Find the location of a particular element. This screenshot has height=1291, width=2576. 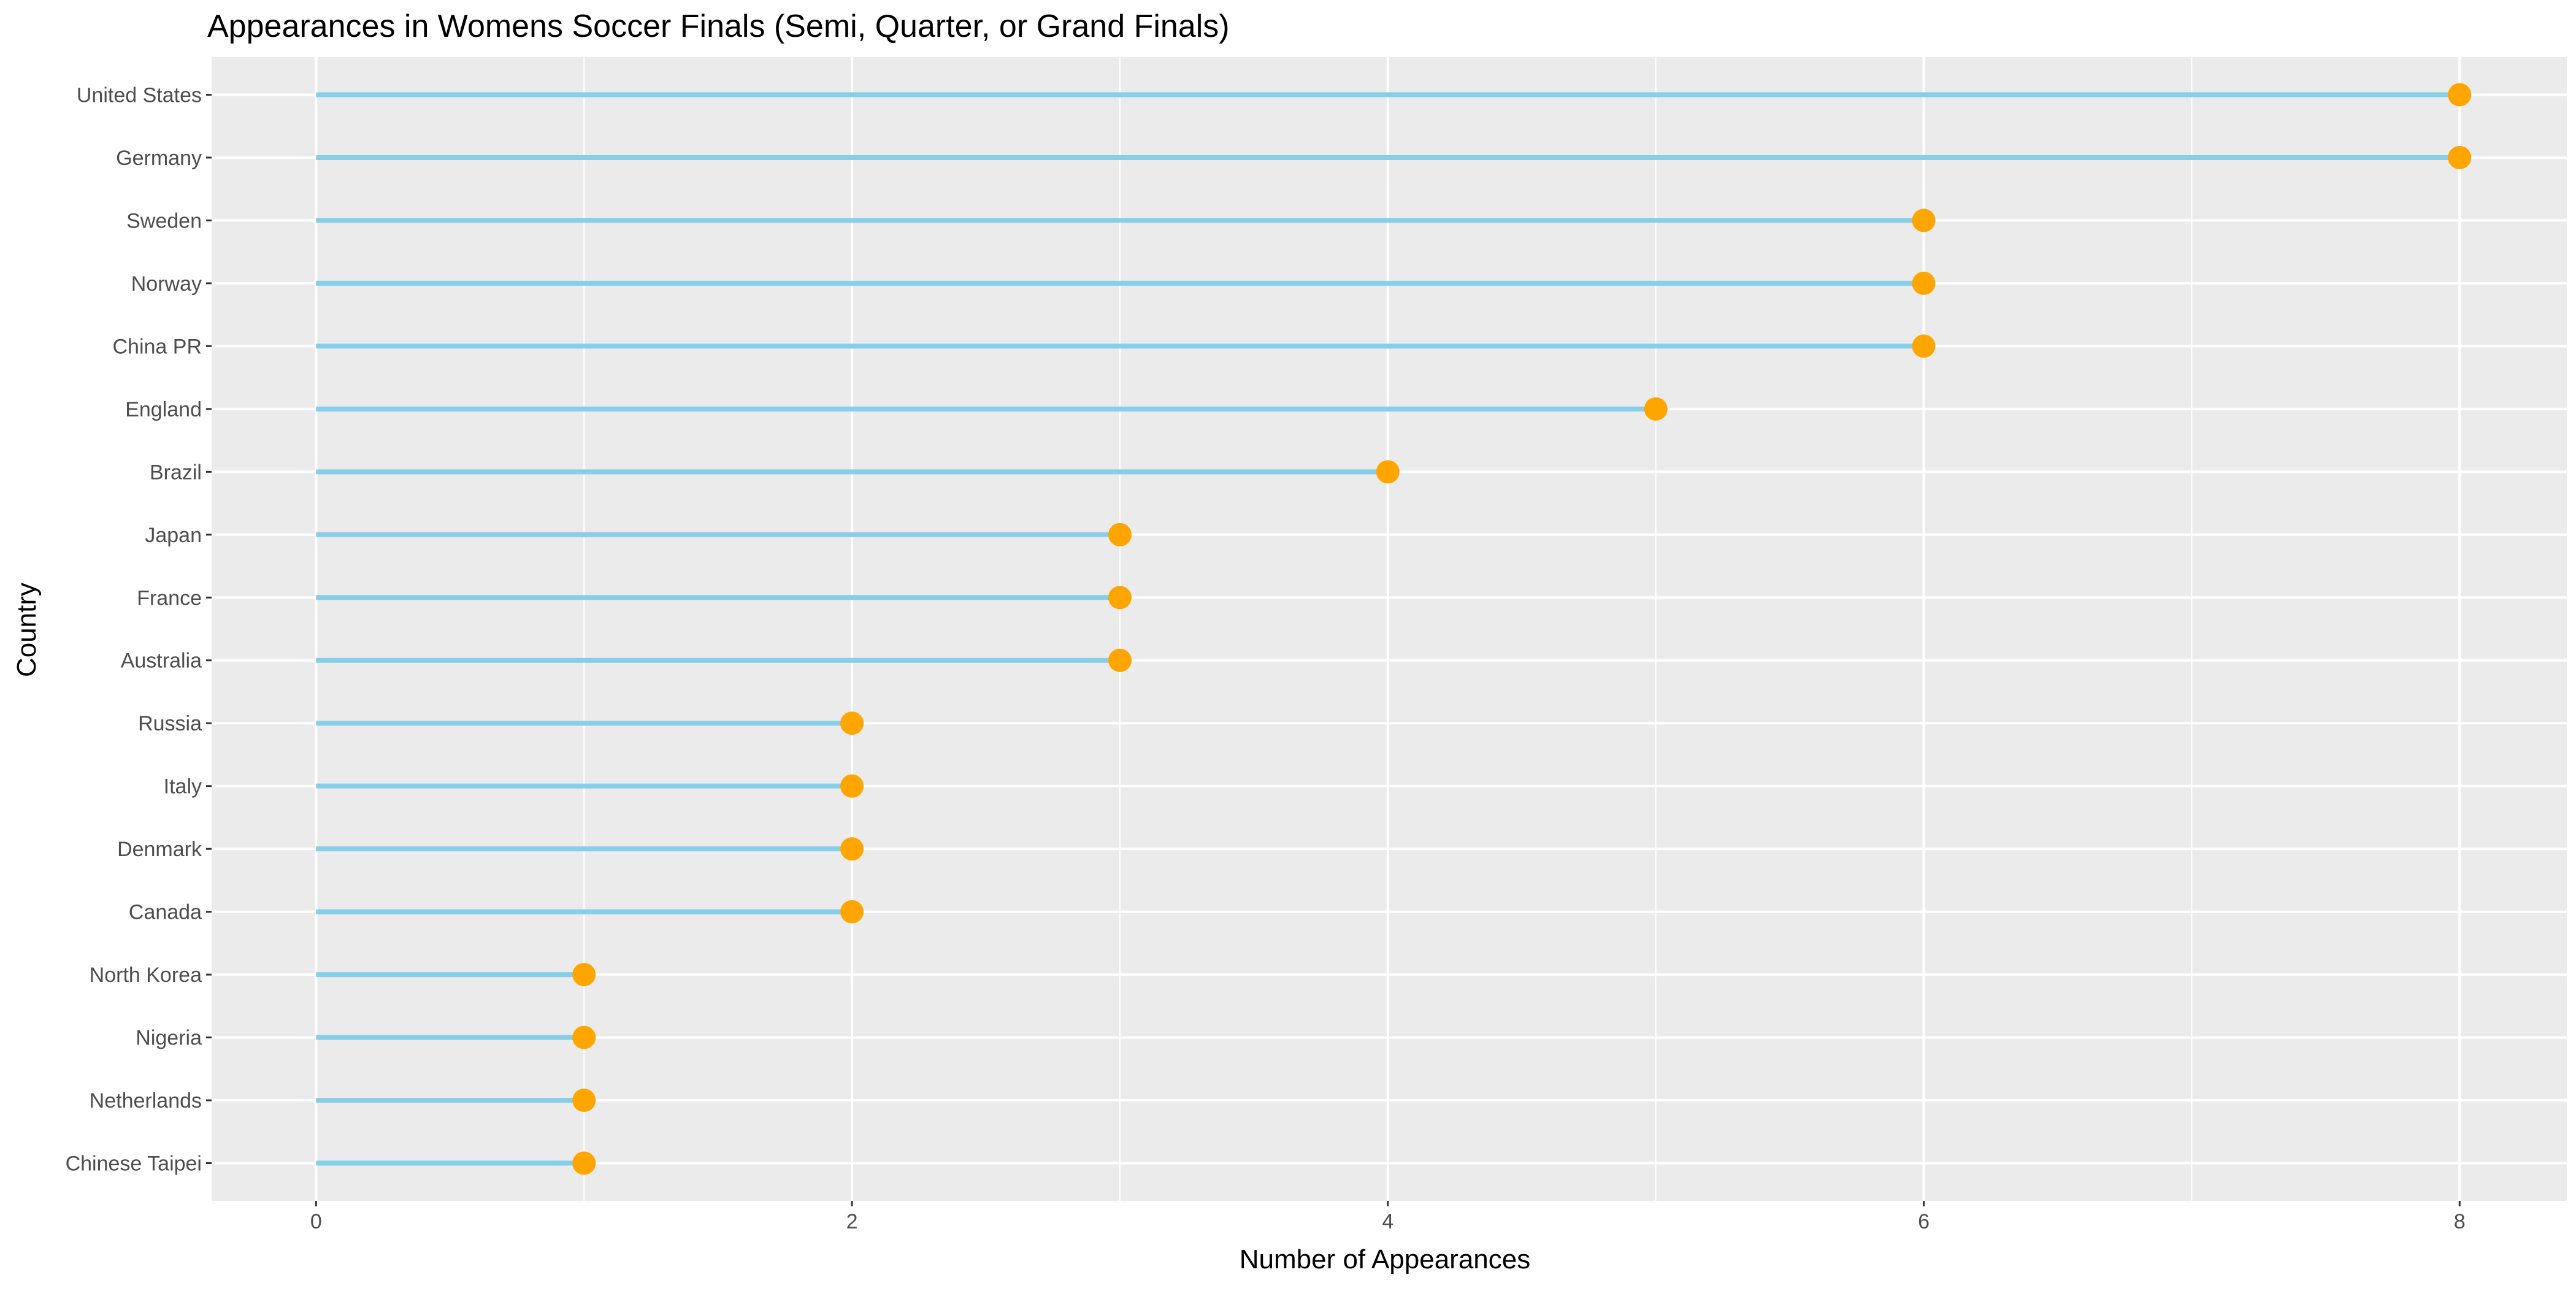

y-axis-label: Country is located at coordinates (27, 630).